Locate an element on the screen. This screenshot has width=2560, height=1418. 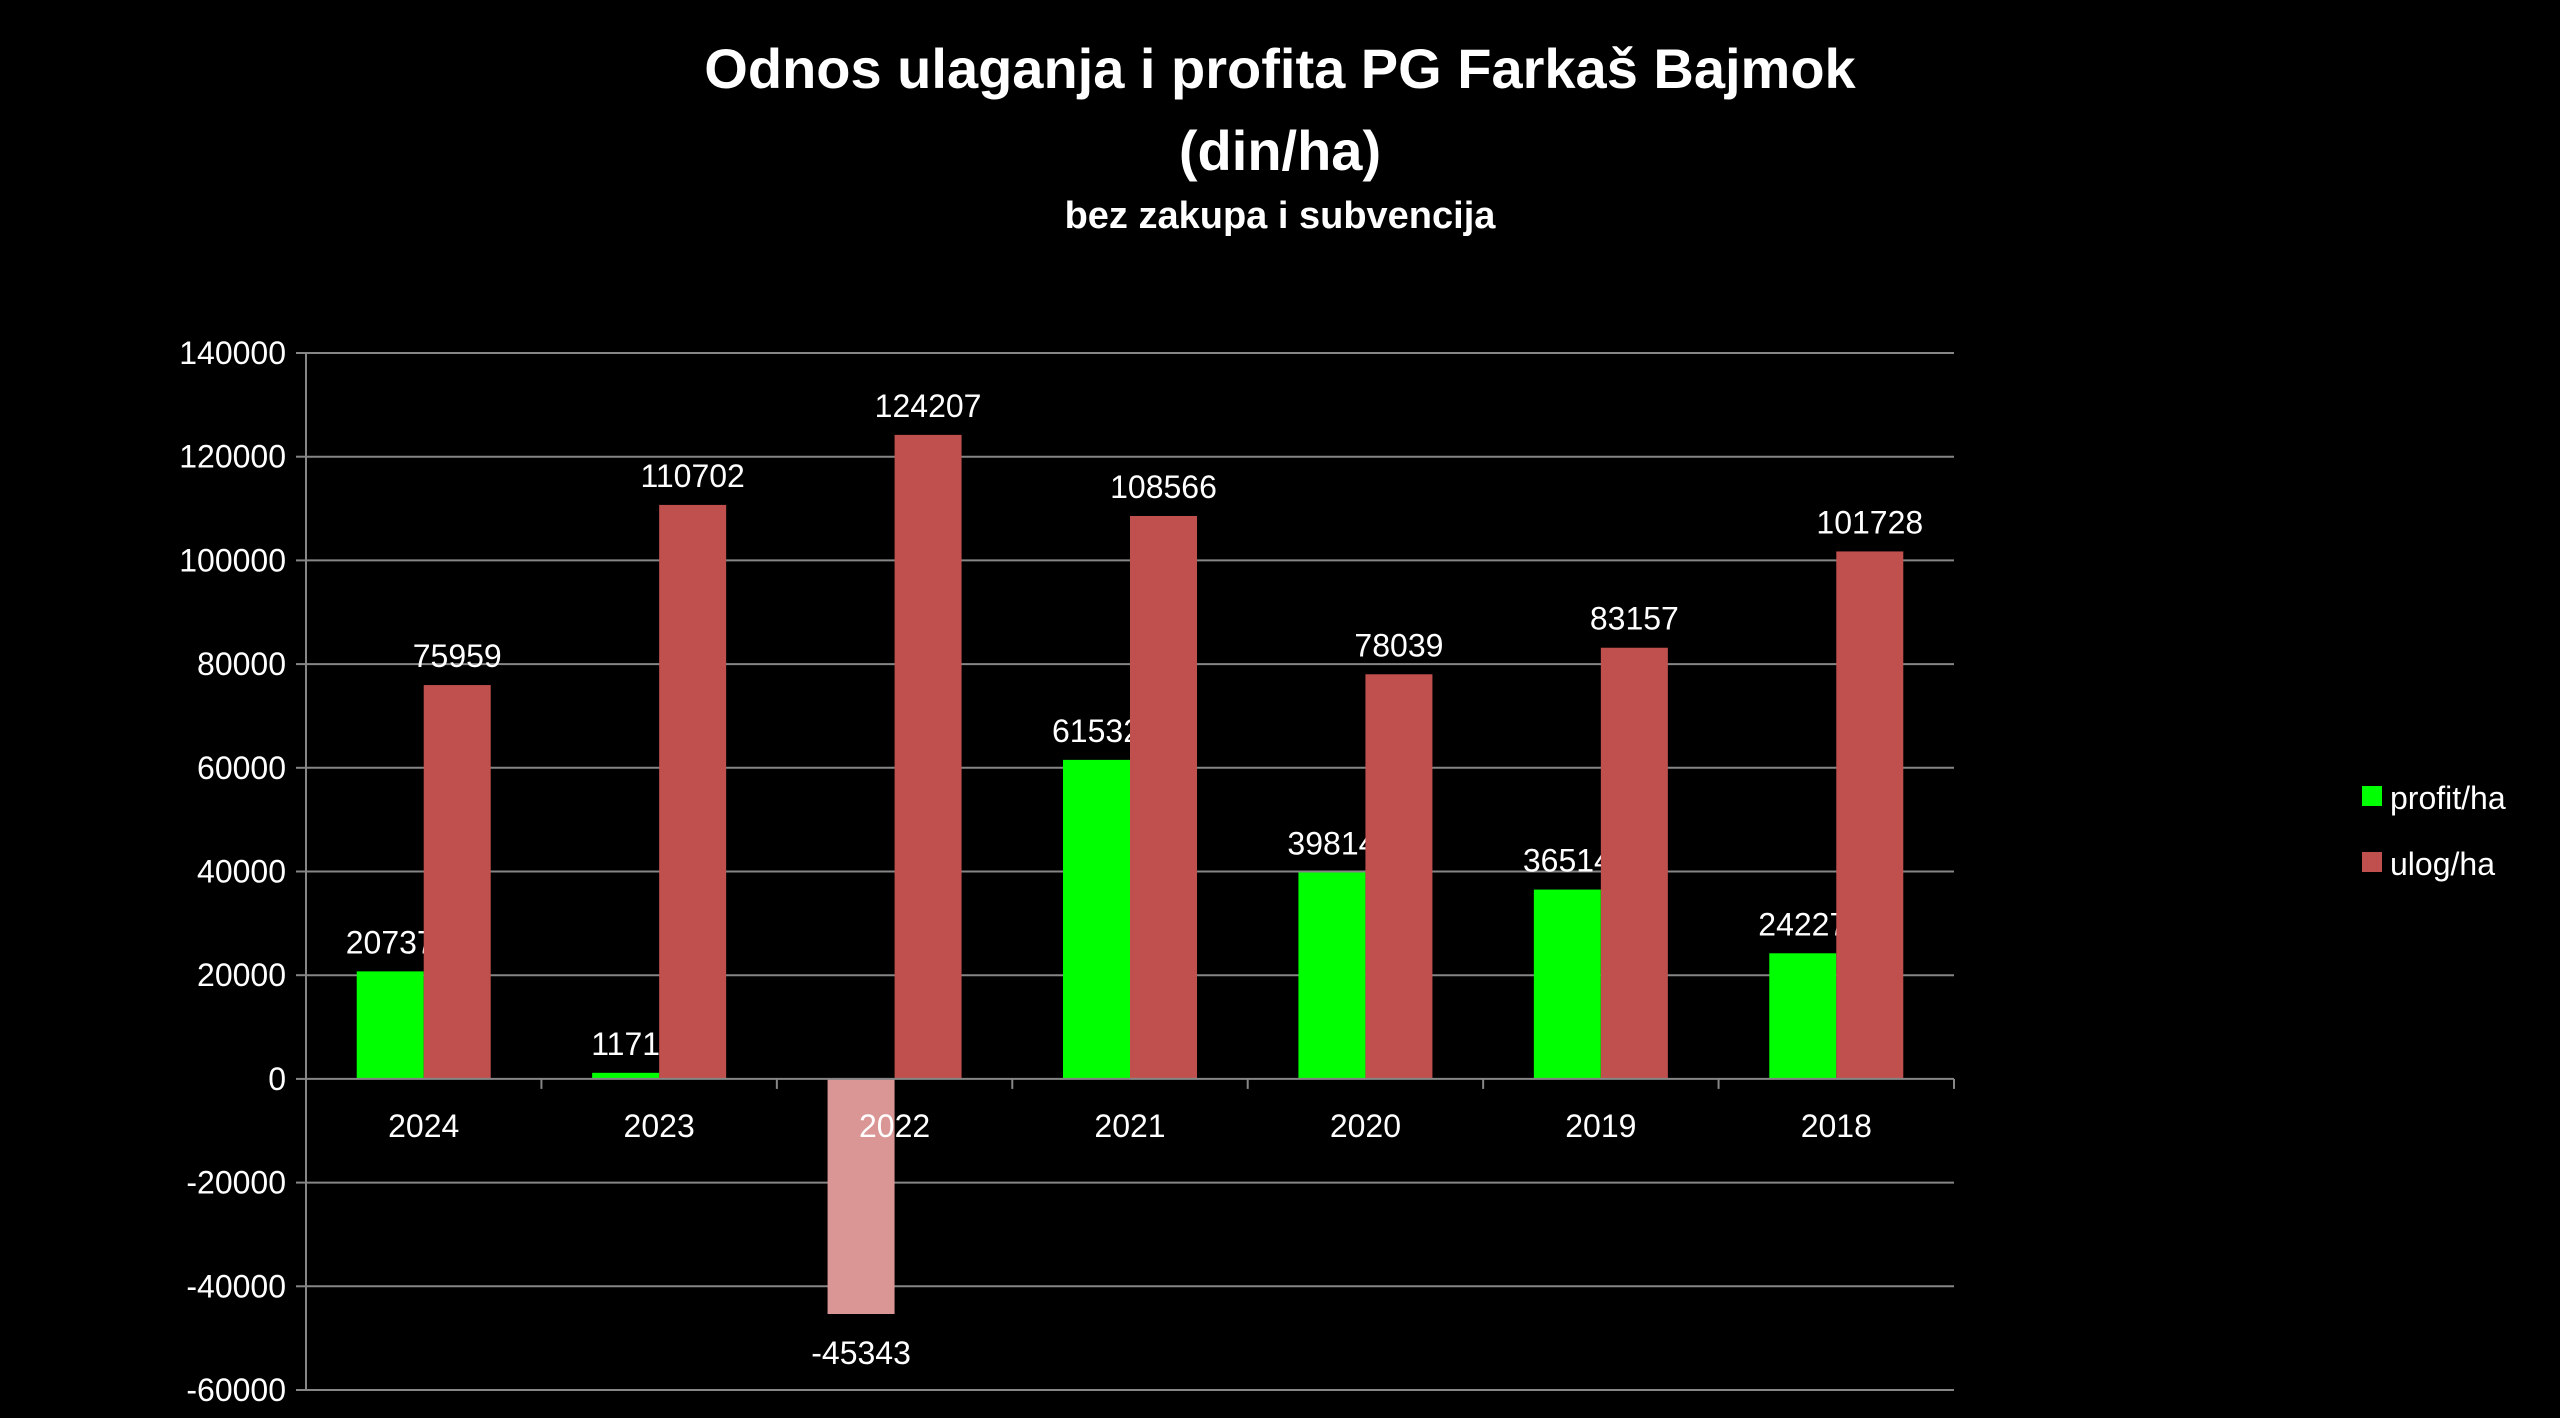
data-label: 20737 is located at coordinates (390, 942).